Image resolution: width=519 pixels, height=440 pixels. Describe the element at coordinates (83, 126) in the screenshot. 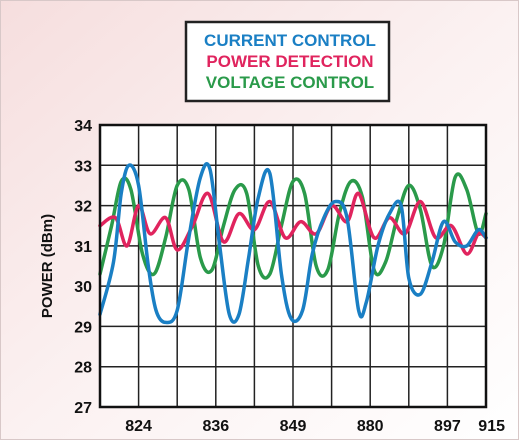

I see `y-tick-label: 34` at that location.